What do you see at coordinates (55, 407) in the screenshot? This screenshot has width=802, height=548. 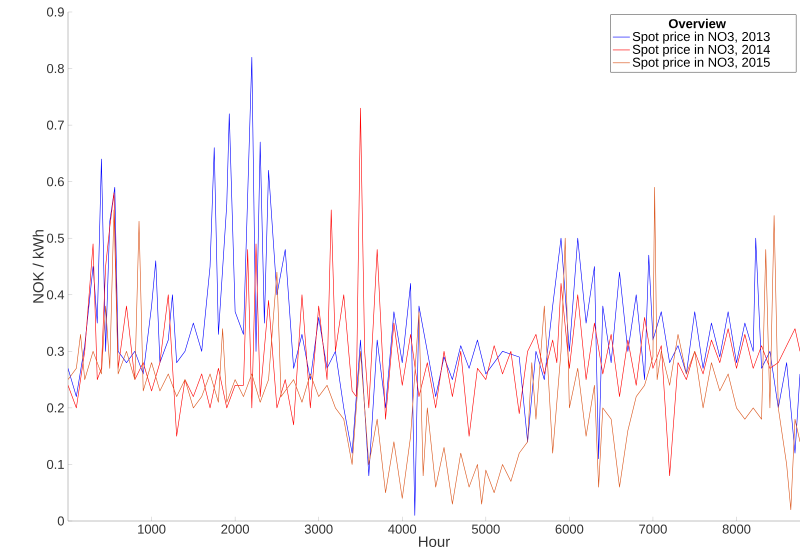 I see `y-tick-label: 0.2` at bounding box center [55, 407].